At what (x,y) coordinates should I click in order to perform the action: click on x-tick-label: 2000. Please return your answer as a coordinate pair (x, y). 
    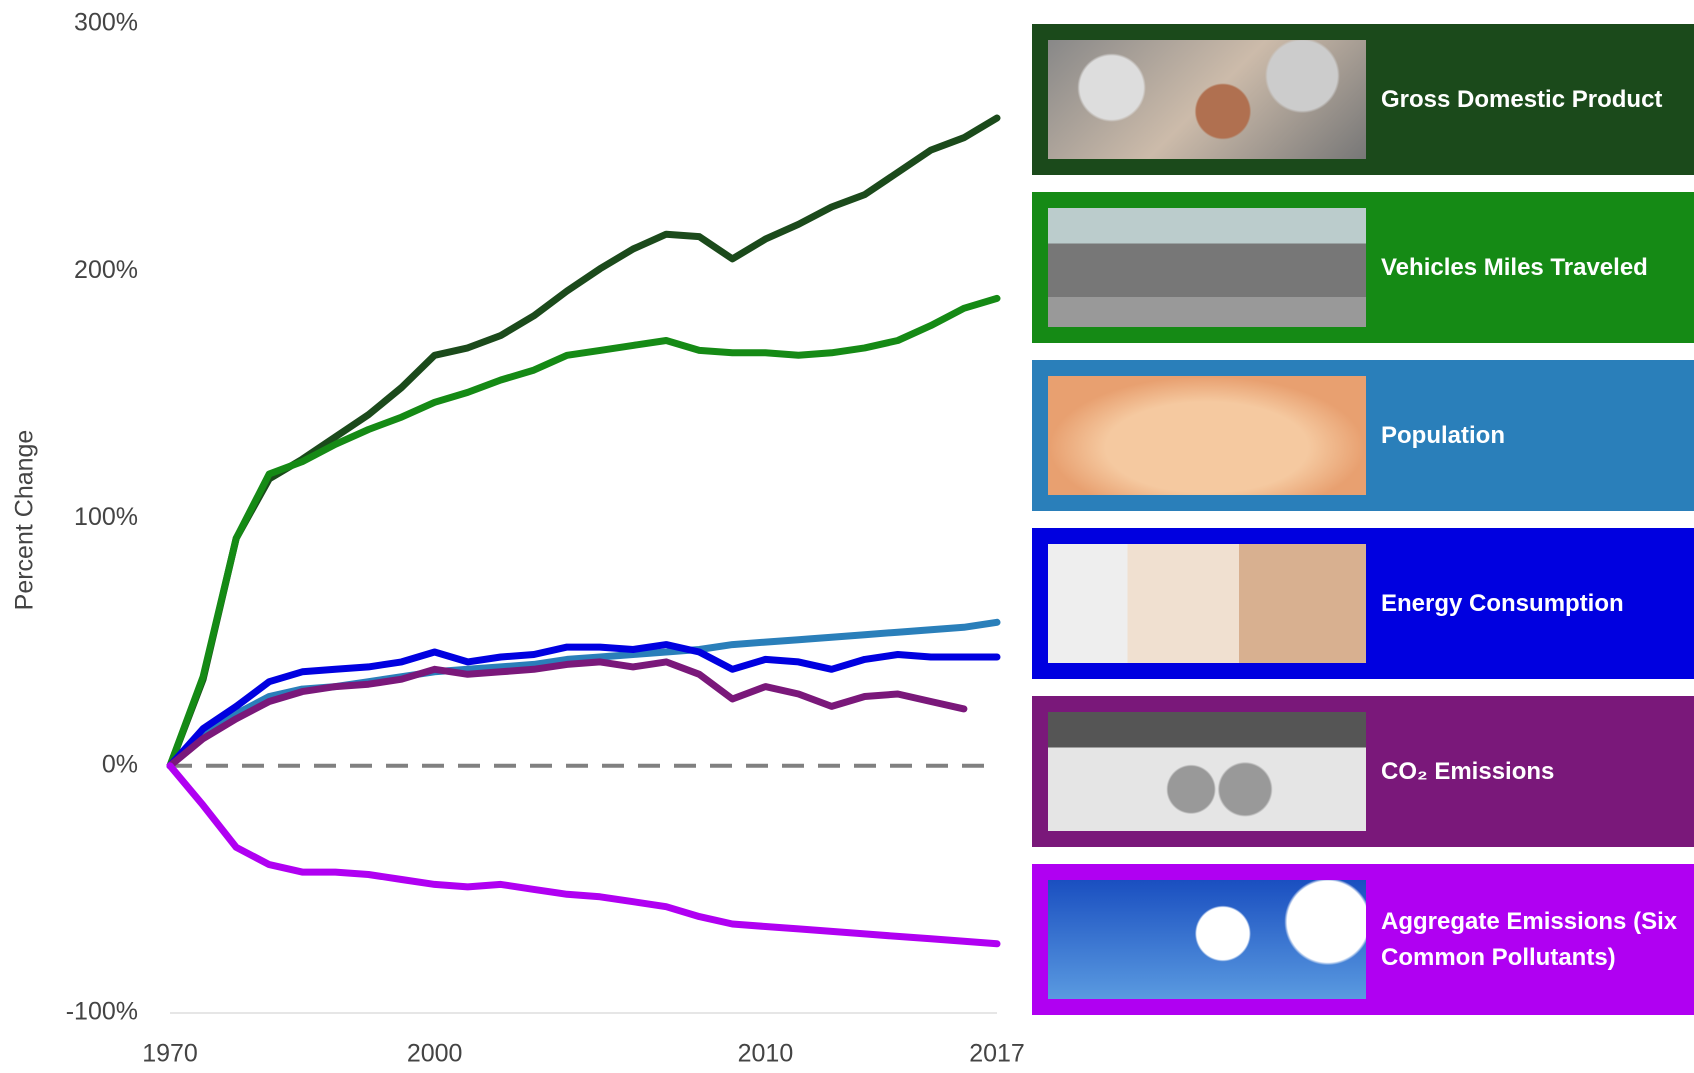
    Looking at the image, I should click on (435, 1054).